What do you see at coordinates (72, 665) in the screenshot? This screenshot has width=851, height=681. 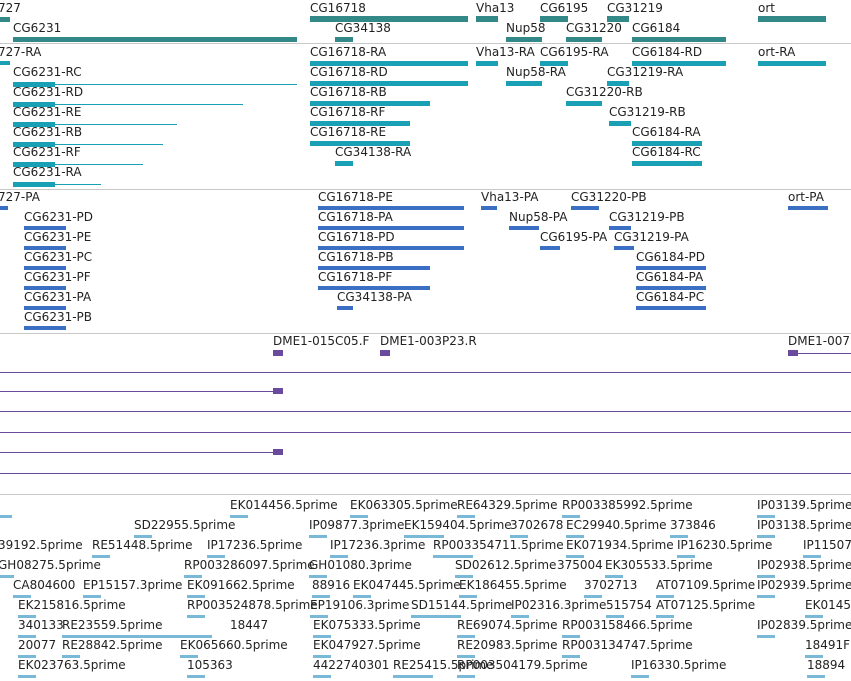 I see `est-label: EK023763.5prime` at bounding box center [72, 665].